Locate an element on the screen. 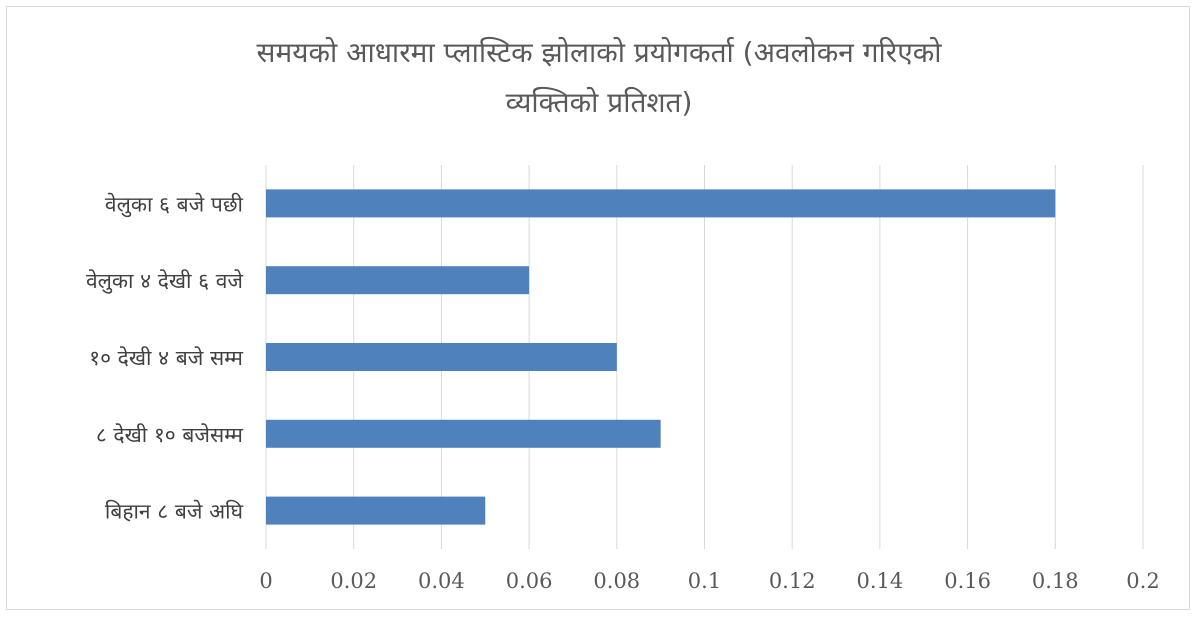  x-tick-label: 0.1 is located at coordinates (704, 581).